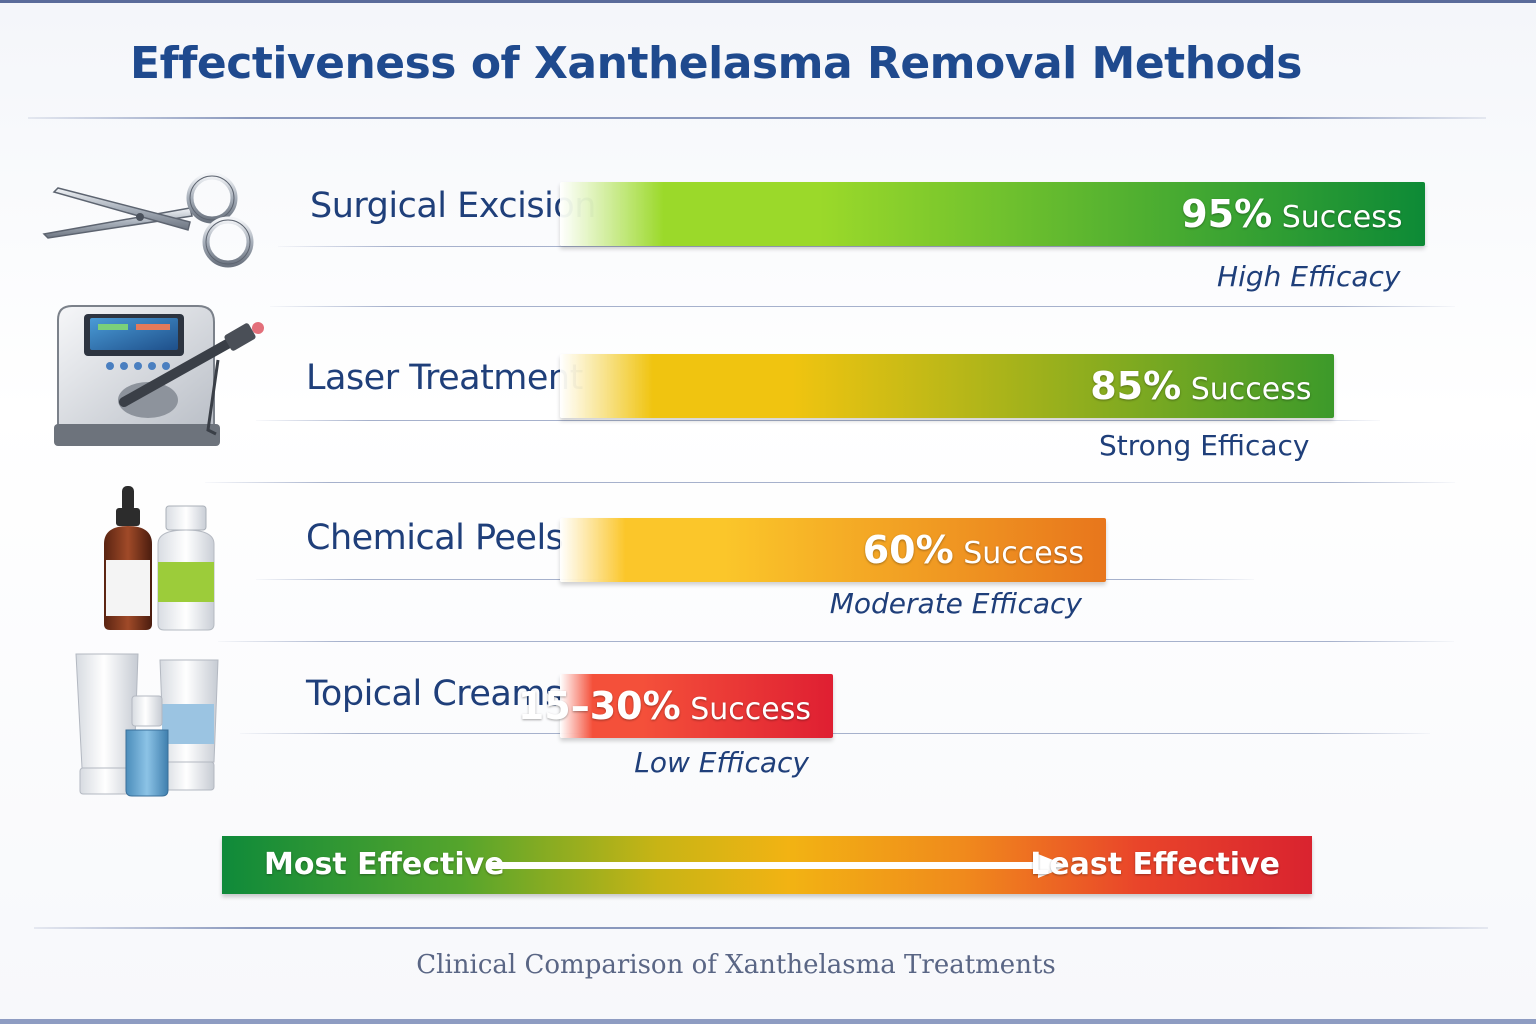  What do you see at coordinates (721, 762) in the screenshot?
I see `efficacy-label: Low Efficacy` at bounding box center [721, 762].